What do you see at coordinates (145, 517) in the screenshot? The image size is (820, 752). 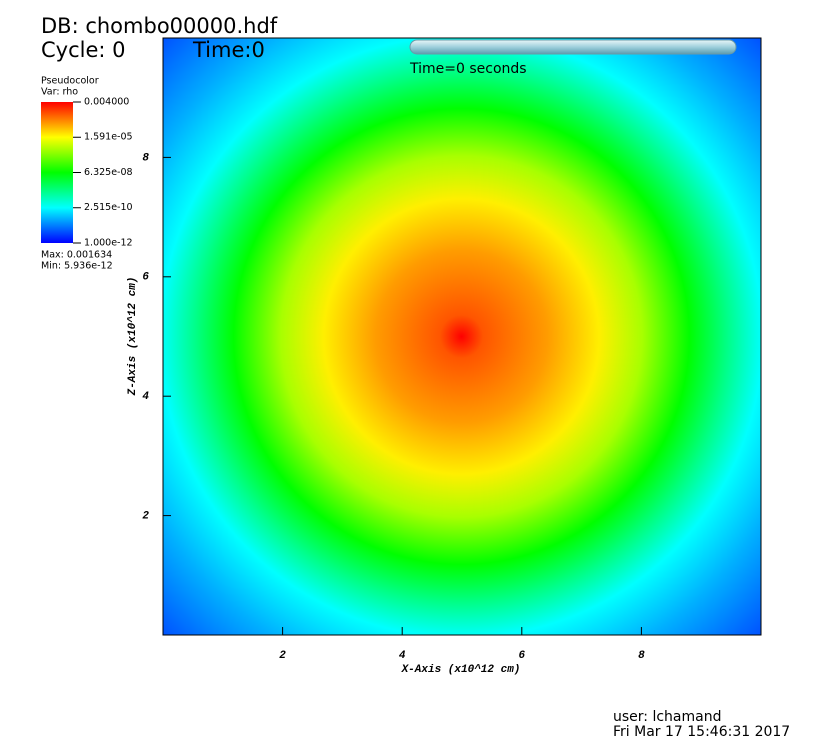 I see `y-tick-label: 2` at bounding box center [145, 517].